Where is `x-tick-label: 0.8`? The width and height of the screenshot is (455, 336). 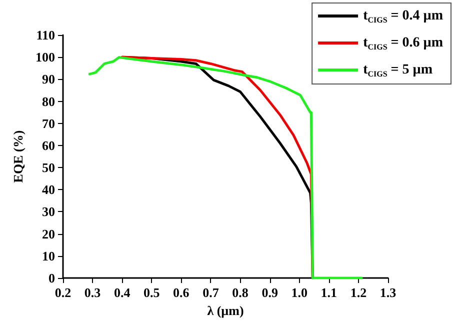 x-tick-label: 0.8 is located at coordinates (240, 292).